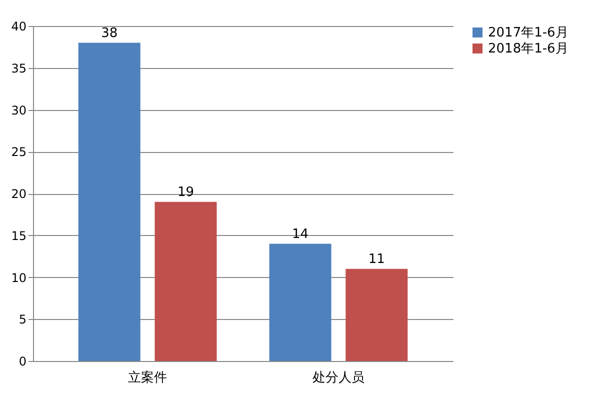 The height and width of the screenshot is (400, 600). I want to click on y-tick-label: 10, so click(18, 277).